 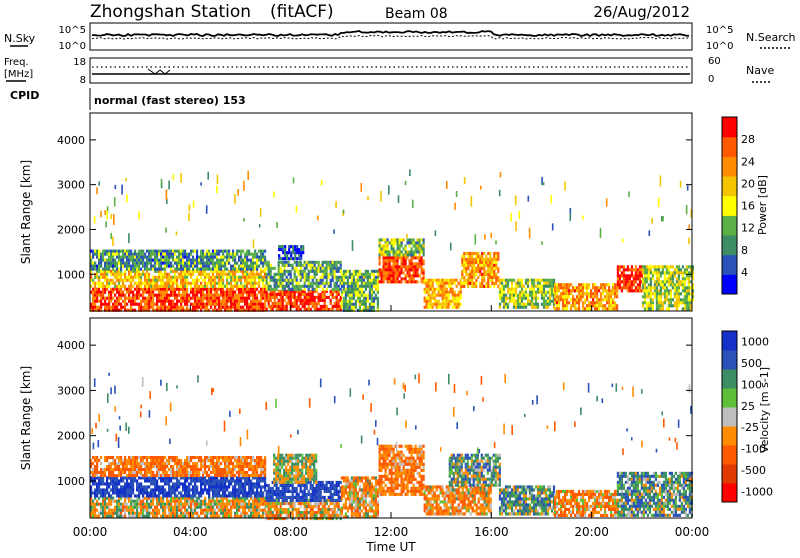 I want to click on freq-right-top-tick: 60, so click(x=714, y=61).